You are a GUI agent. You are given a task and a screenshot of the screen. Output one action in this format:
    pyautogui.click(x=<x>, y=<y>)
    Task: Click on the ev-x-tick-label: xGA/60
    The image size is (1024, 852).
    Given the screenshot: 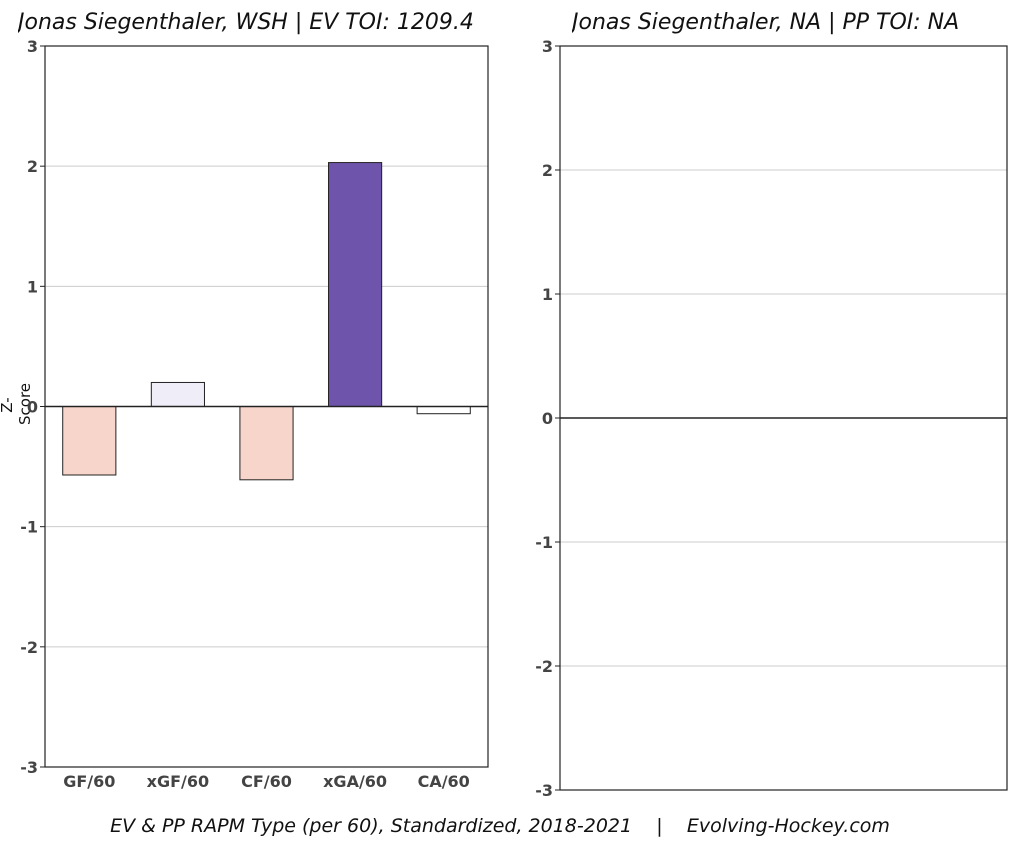 What is the action you would take?
    pyautogui.click(x=355, y=781)
    